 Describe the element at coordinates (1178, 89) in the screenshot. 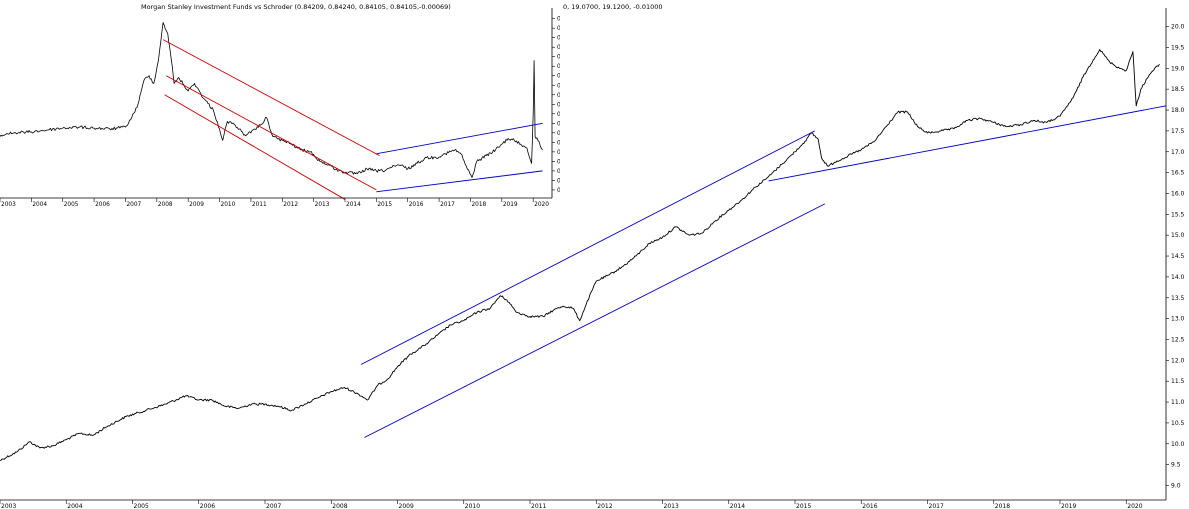

I see `chart-0-y-tick-label-19: 18.5` at that location.